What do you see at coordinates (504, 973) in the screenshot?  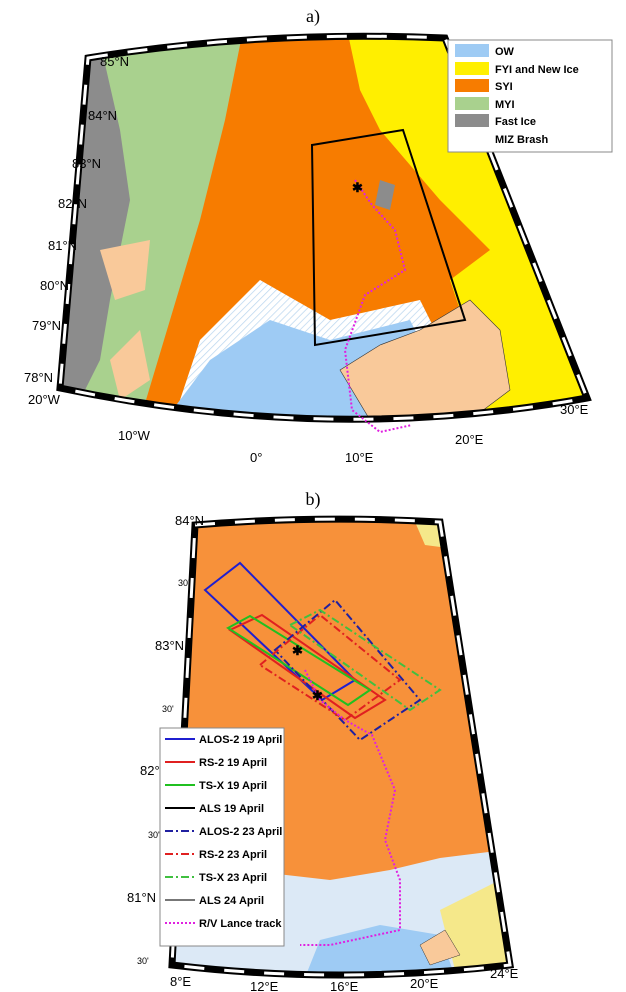 I see `lon-label: 24°E` at bounding box center [504, 973].